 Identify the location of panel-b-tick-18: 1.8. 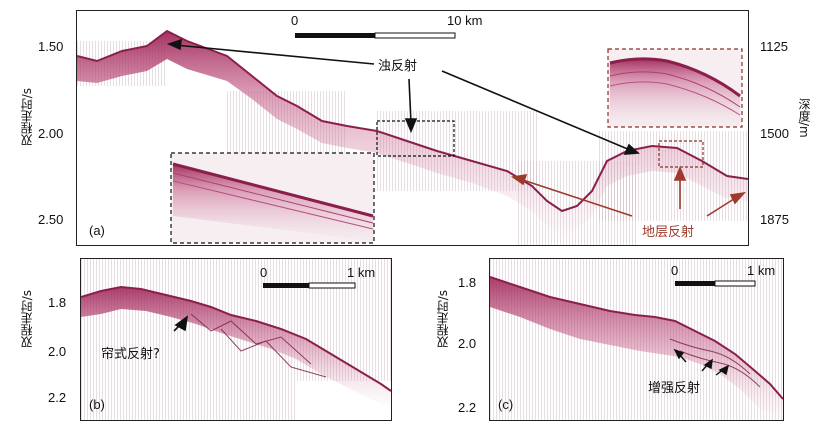
(57, 302).